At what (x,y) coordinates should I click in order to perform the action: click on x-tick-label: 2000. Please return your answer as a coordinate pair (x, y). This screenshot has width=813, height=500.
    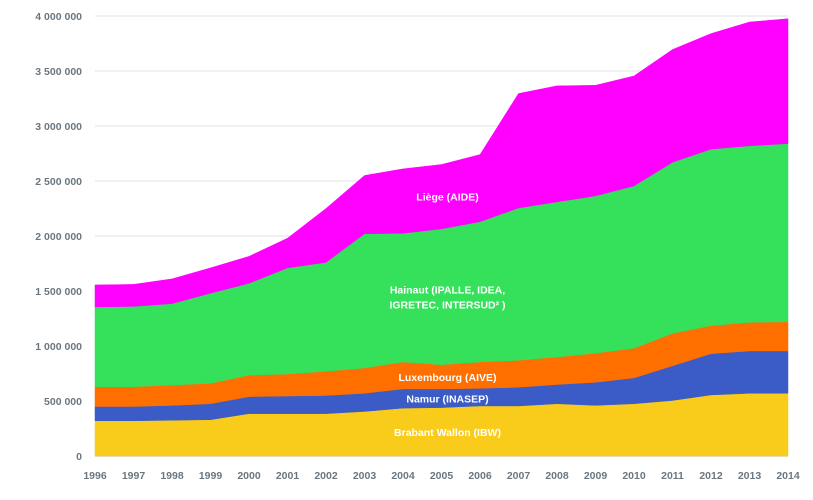
    Looking at the image, I should click on (249, 476).